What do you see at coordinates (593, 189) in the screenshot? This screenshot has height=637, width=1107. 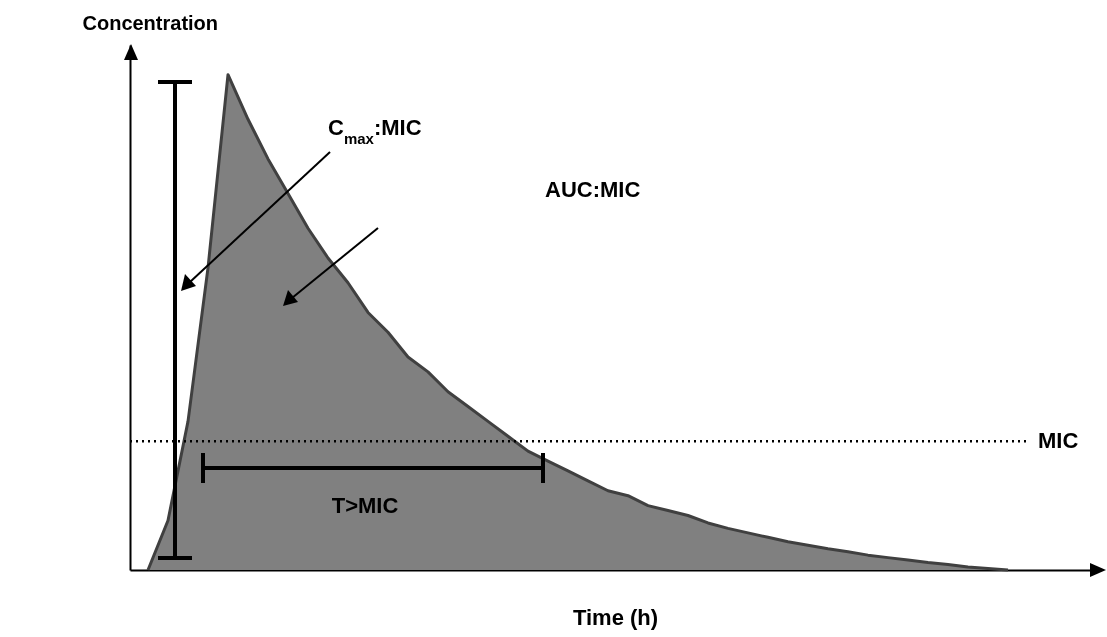 I see `annotation: AUC:MIC` at bounding box center [593, 189].